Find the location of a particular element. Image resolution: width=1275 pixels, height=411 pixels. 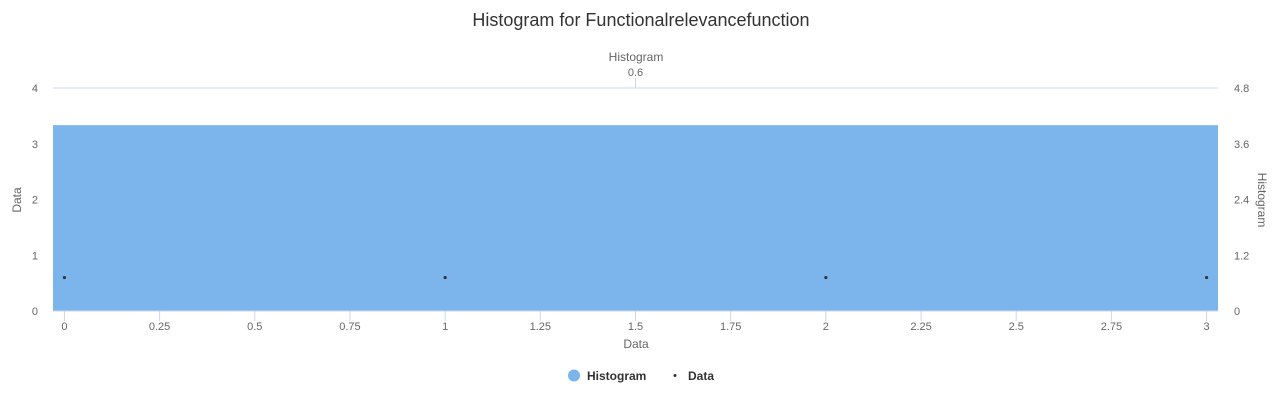

legend-histogram-label: Histogram is located at coordinates (616, 376).